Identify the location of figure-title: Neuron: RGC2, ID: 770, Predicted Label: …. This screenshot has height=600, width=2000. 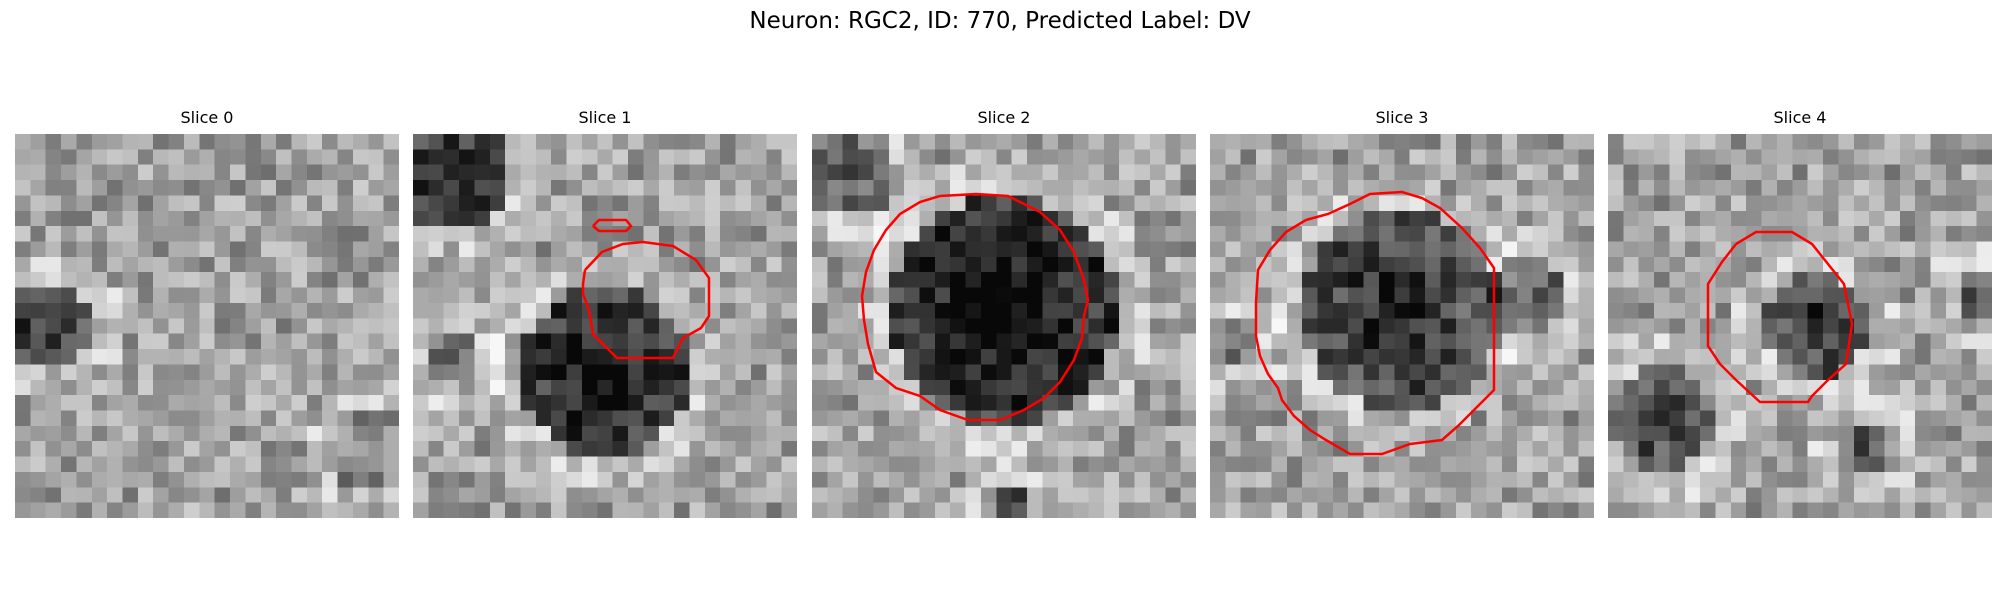
(1000, 21).